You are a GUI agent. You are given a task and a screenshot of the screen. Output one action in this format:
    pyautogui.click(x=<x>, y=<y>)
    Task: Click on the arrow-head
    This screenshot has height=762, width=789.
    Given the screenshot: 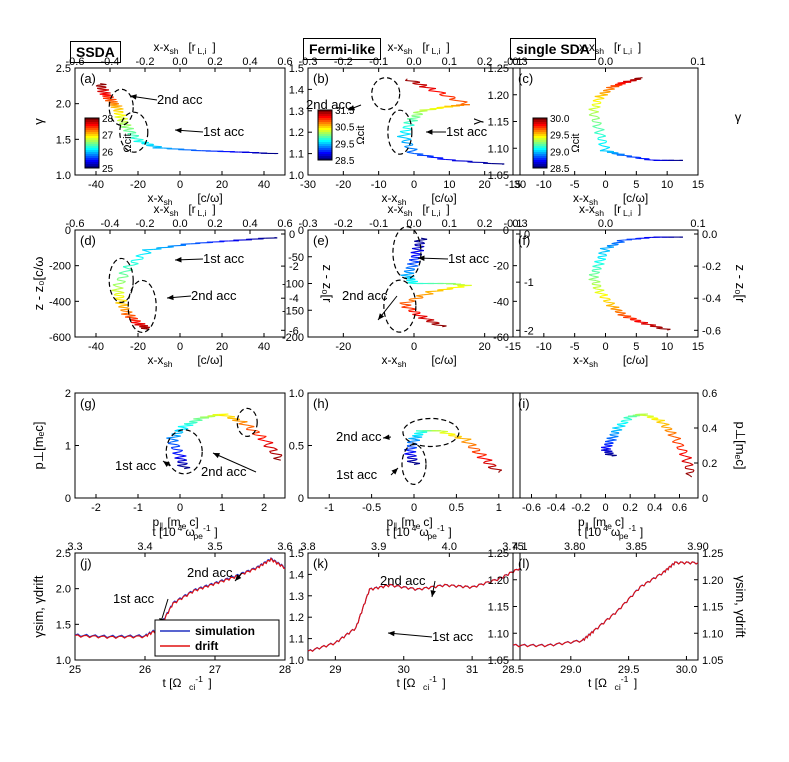 What is the action you would take?
    pyautogui.click(x=421, y=258)
    